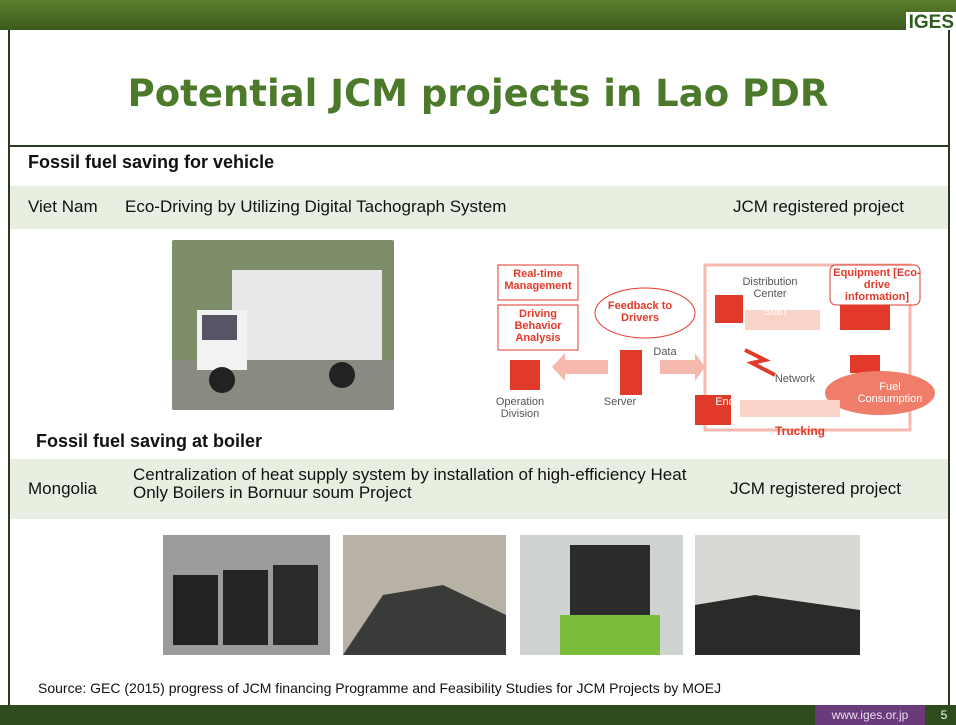 Image resolution: width=956 pixels, height=725 pixels. I want to click on title-rule, so click(479, 146).